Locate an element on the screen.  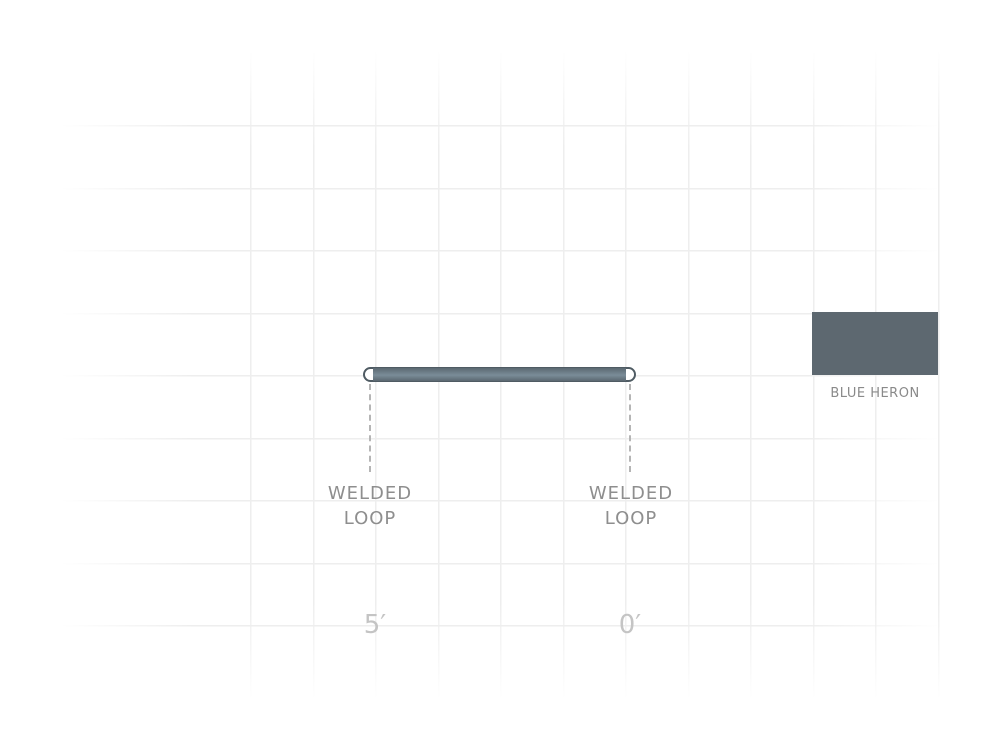
welded-loop-left is located at coordinates (368, 374).